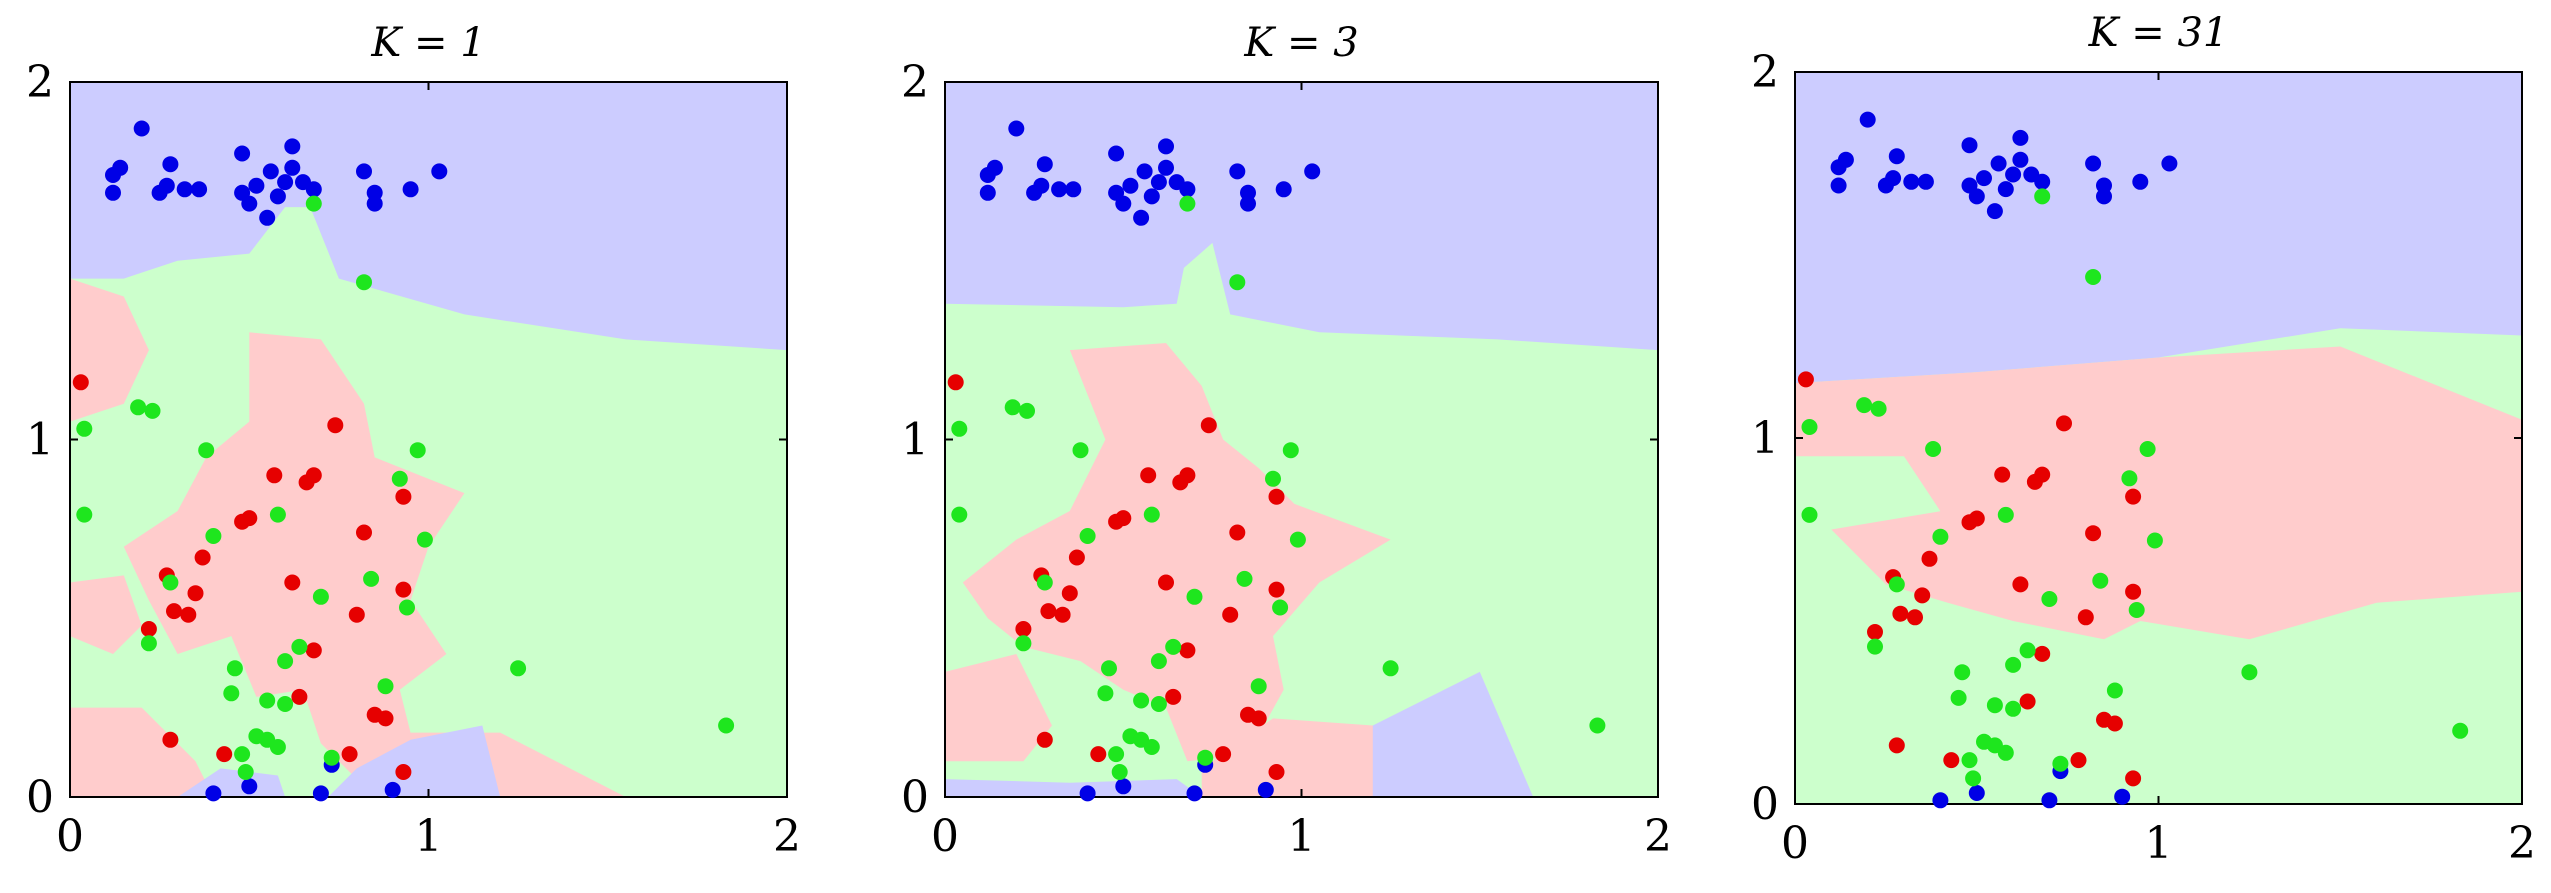 Image resolution: width=2551 pixels, height=893 pixels. Describe the element at coordinates (242, 577) in the screenshot. I see `series-red` at that location.